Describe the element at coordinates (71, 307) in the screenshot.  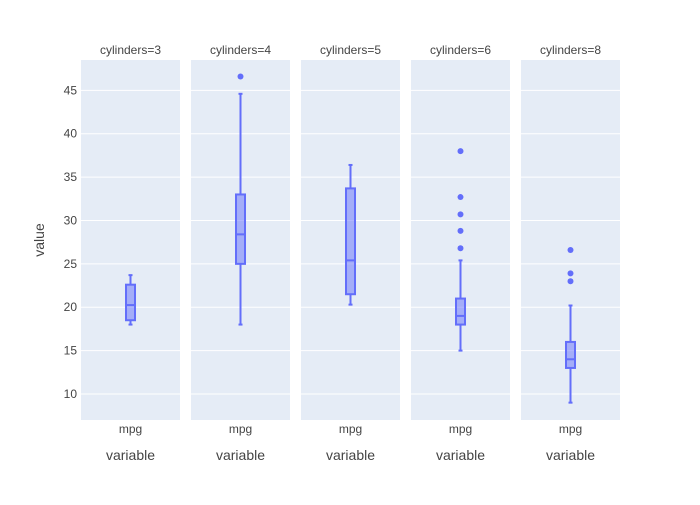
I see `y-tick-label: 20` at that location.